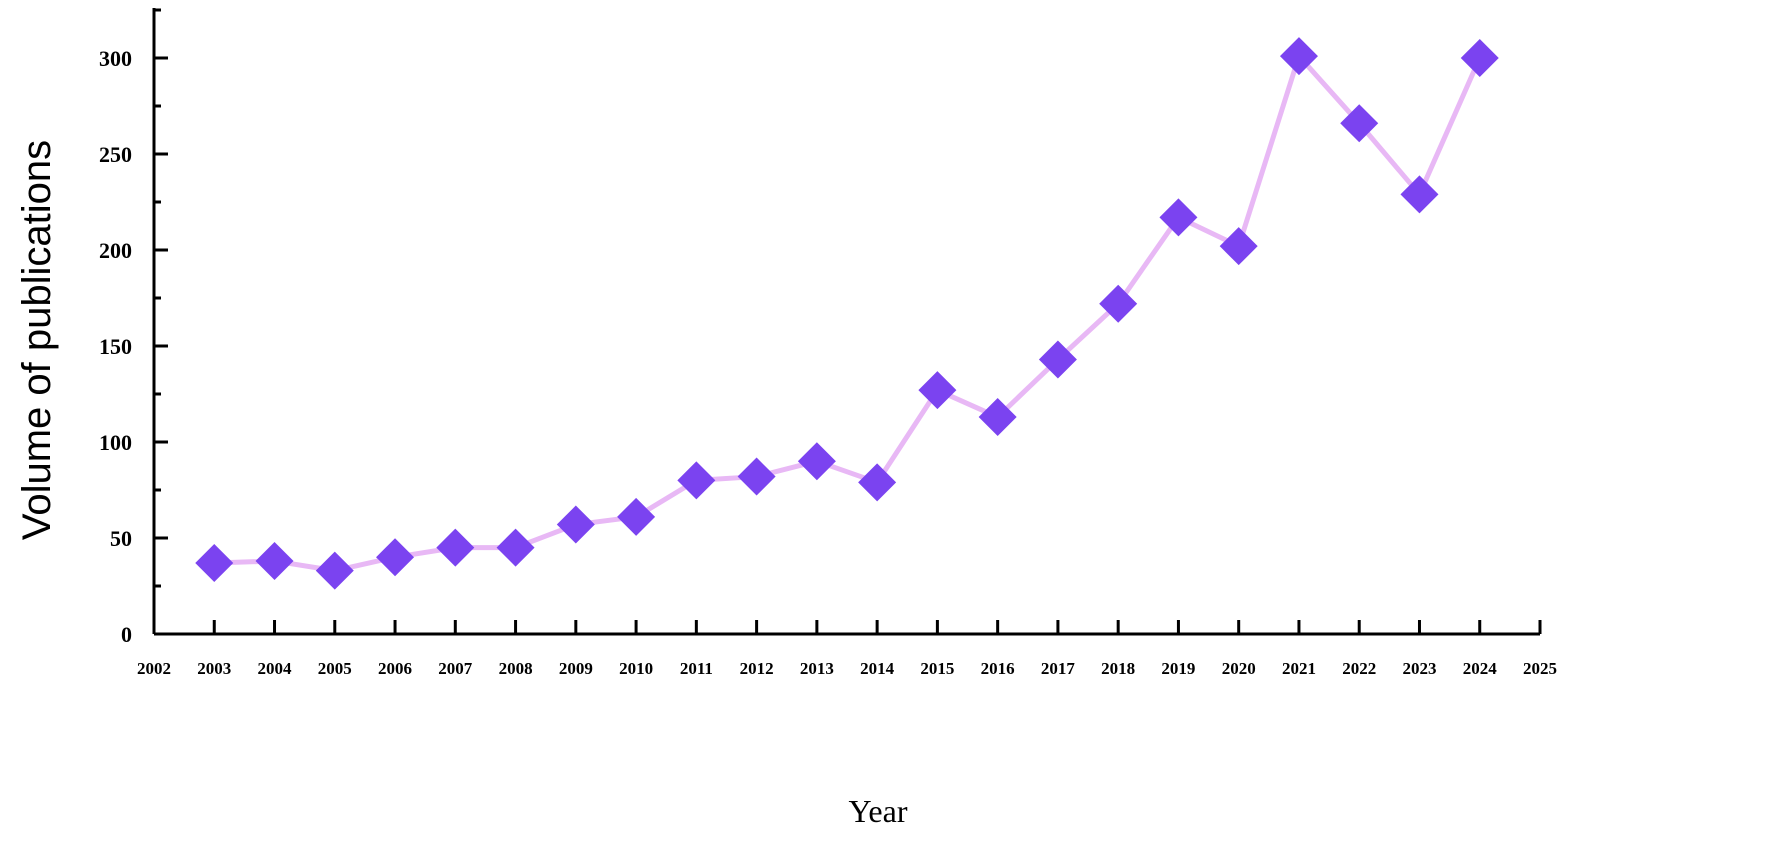 The width and height of the screenshot is (1772, 841). I want to click on data-point-2007, so click(455, 547).